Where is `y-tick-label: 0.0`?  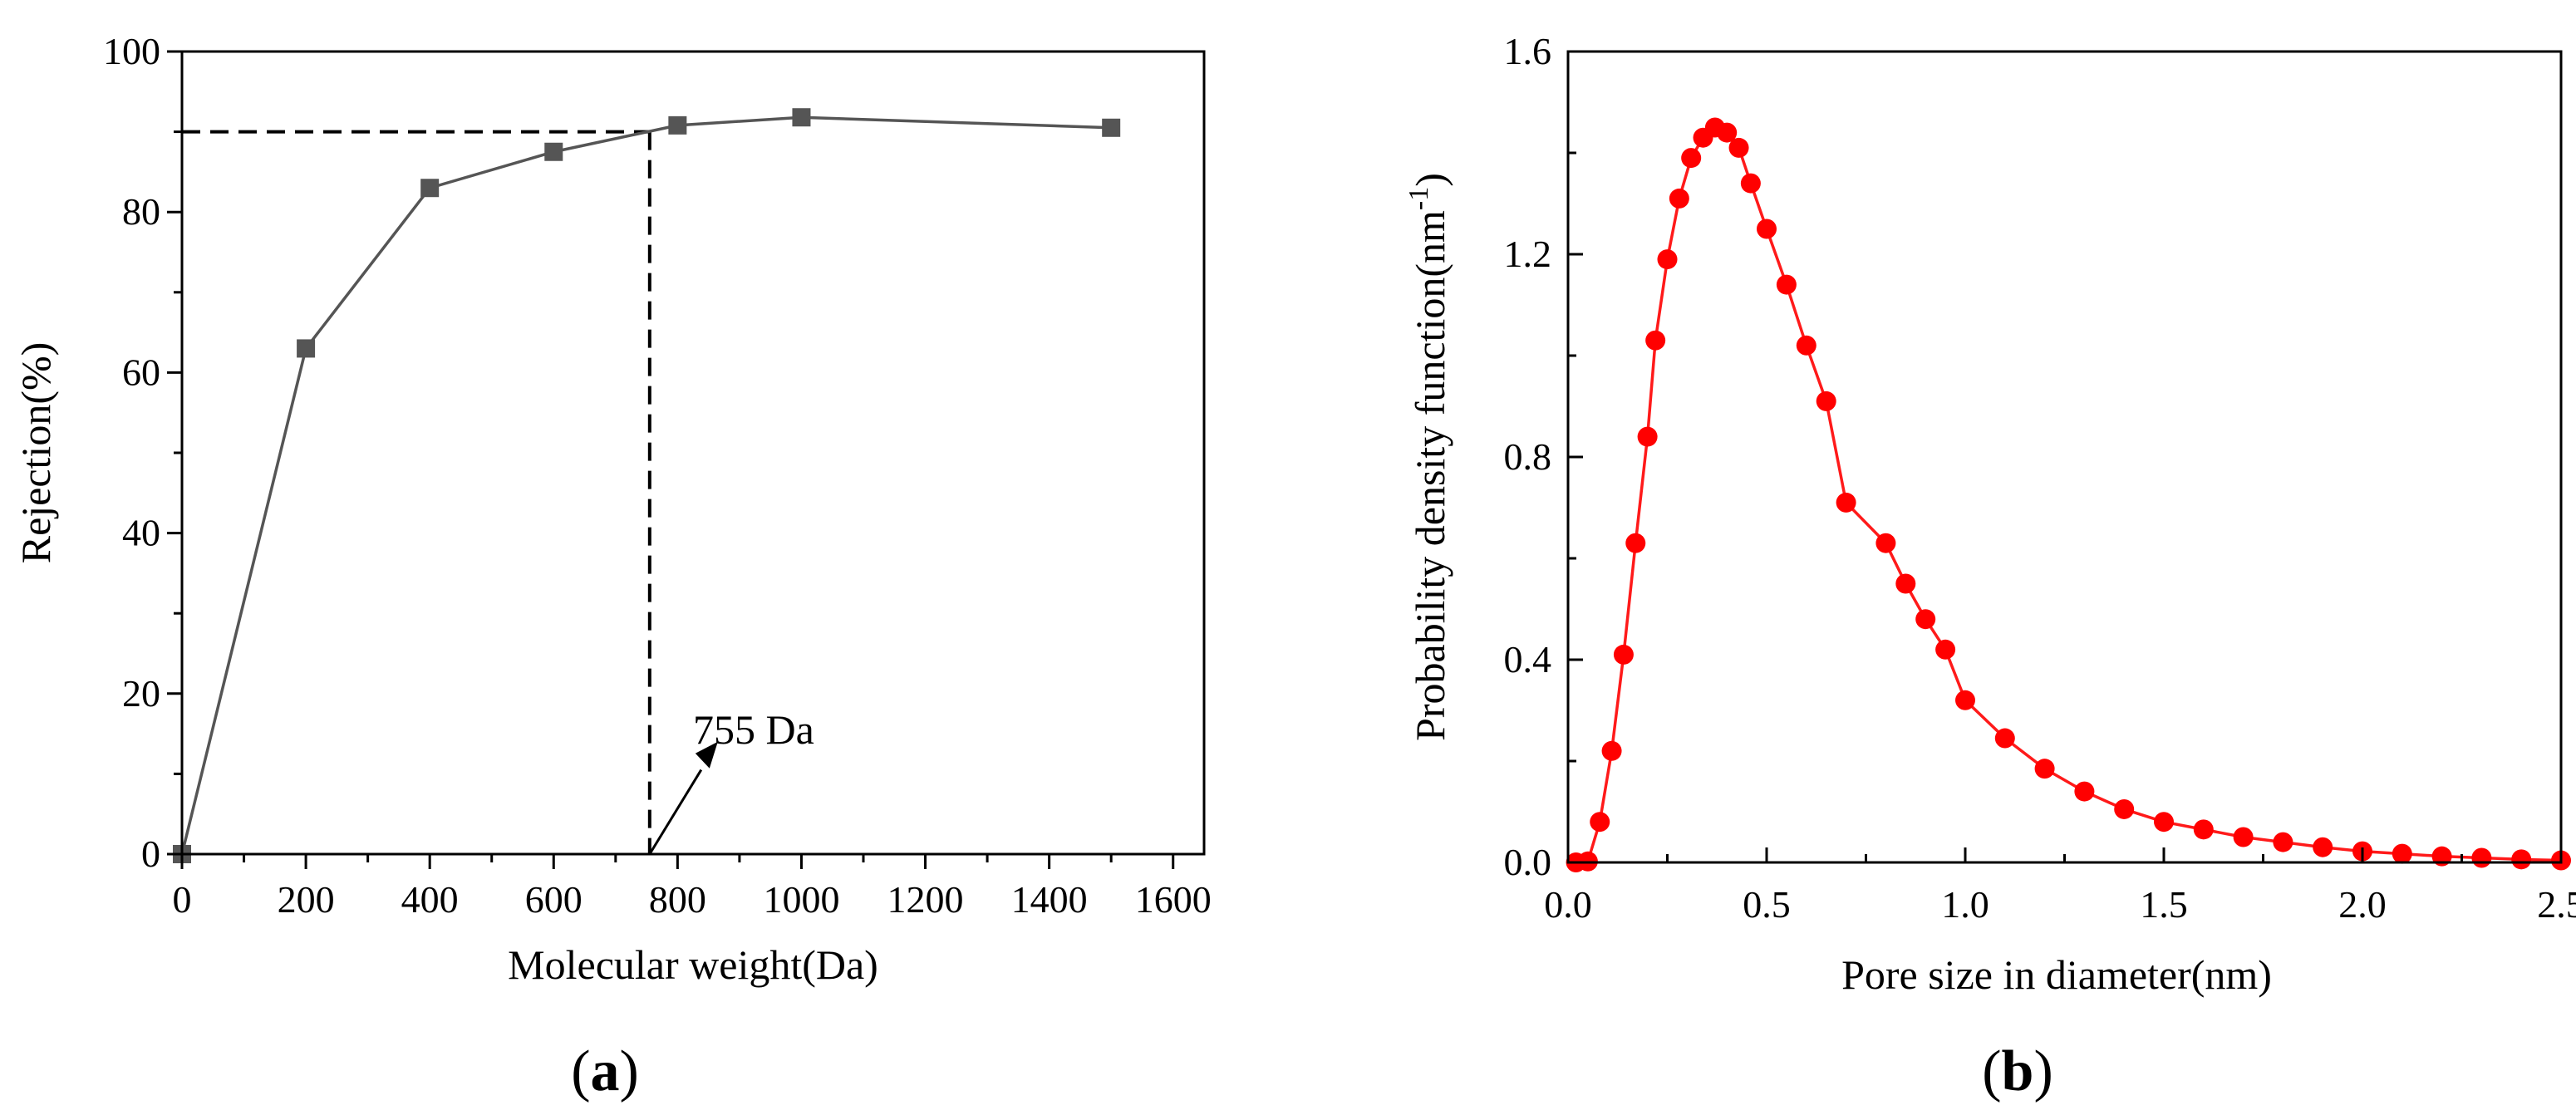 y-tick-label: 0.0 is located at coordinates (1528, 862).